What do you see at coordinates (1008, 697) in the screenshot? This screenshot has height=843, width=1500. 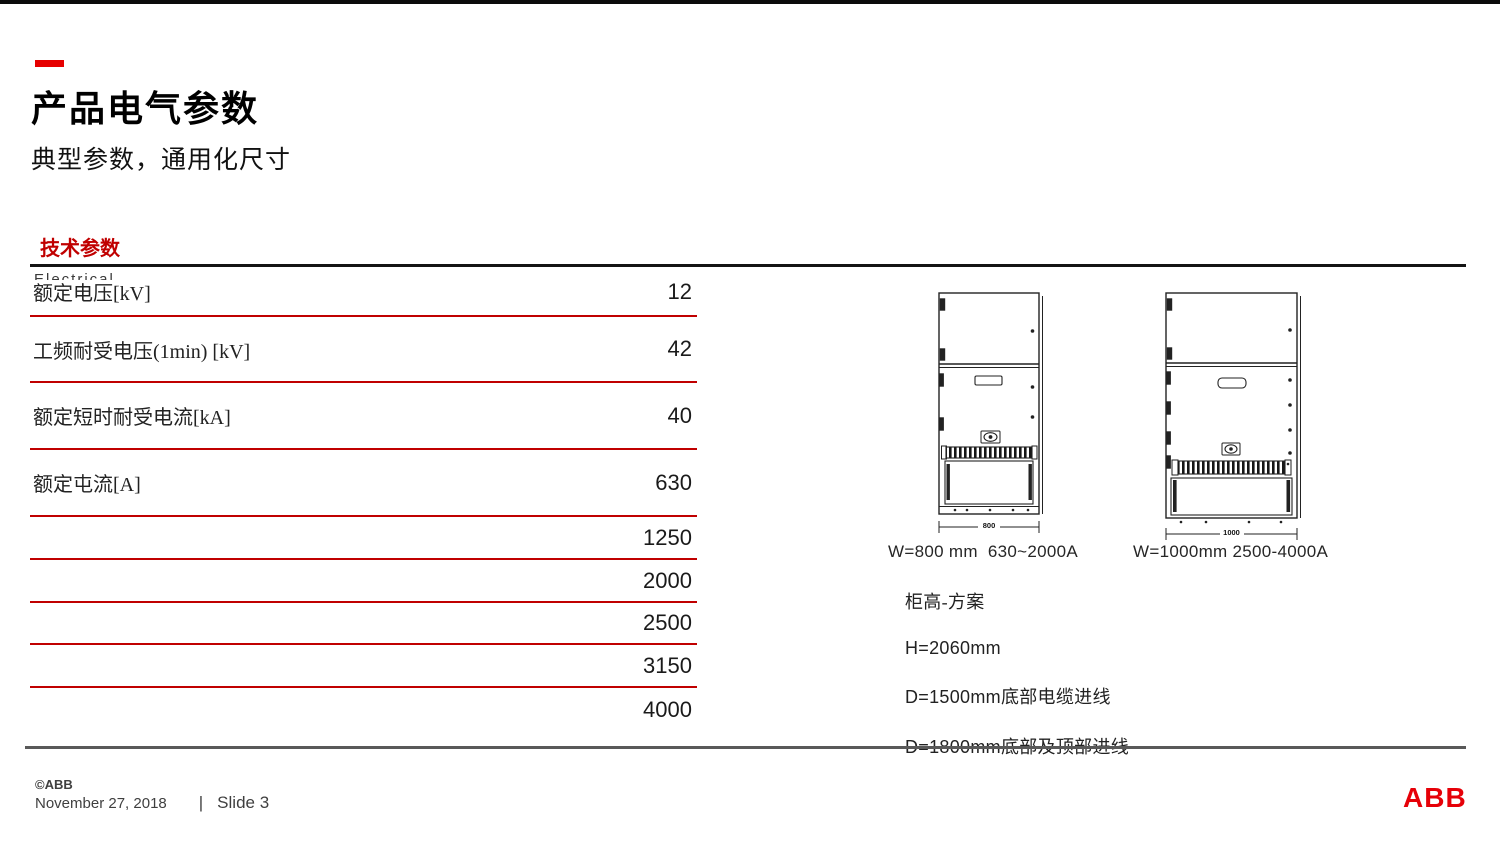 I see `spec-item-depth-1500: D=1500mm底部电缆进线` at bounding box center [1008, 697].